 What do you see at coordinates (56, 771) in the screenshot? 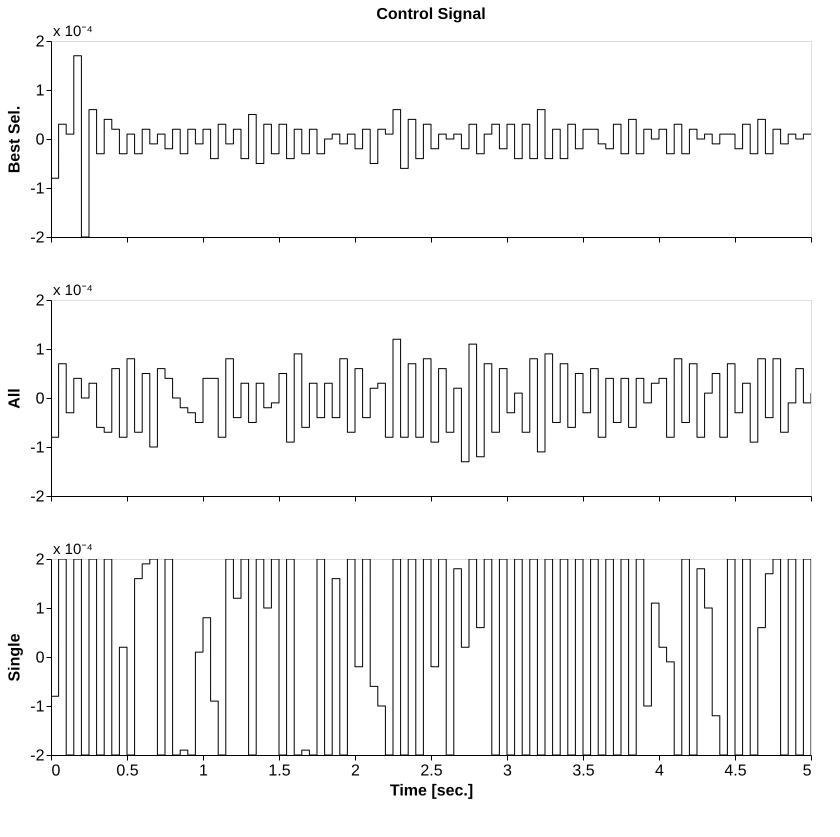
I see `x-tick-label: 0` at bounding box center [56, 771].